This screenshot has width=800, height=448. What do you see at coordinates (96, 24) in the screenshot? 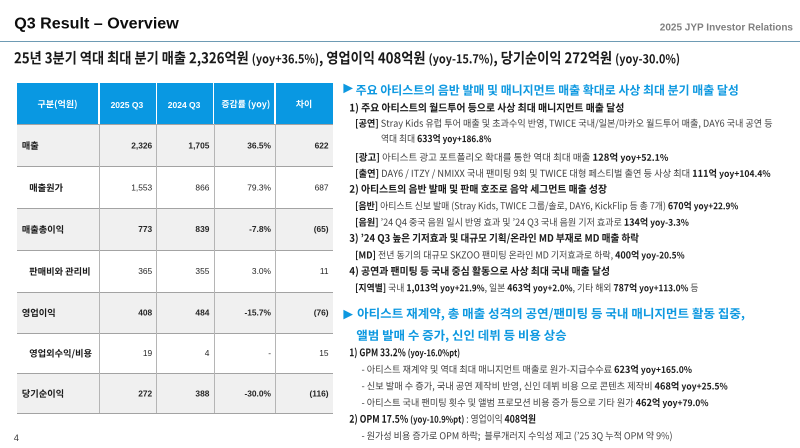
I see `svg-text: Q3 Result – Overview` at bounding box center [96, 24].